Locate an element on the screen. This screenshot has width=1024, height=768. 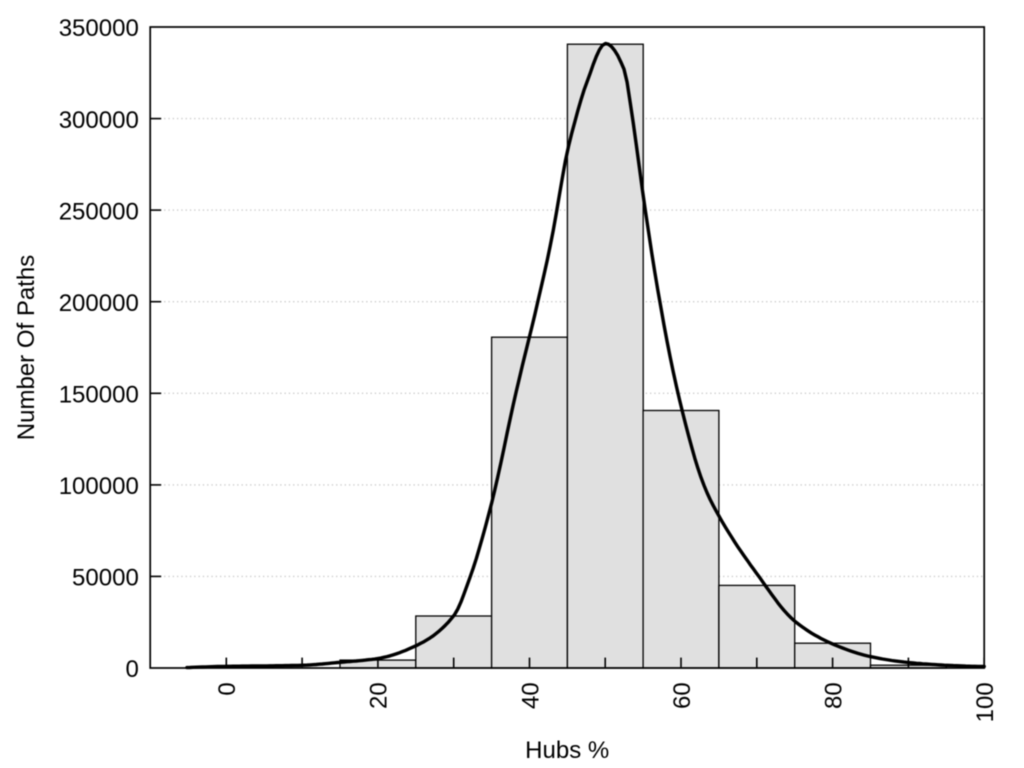
svg-text: Hubs % is located at coordinates (567, 750).